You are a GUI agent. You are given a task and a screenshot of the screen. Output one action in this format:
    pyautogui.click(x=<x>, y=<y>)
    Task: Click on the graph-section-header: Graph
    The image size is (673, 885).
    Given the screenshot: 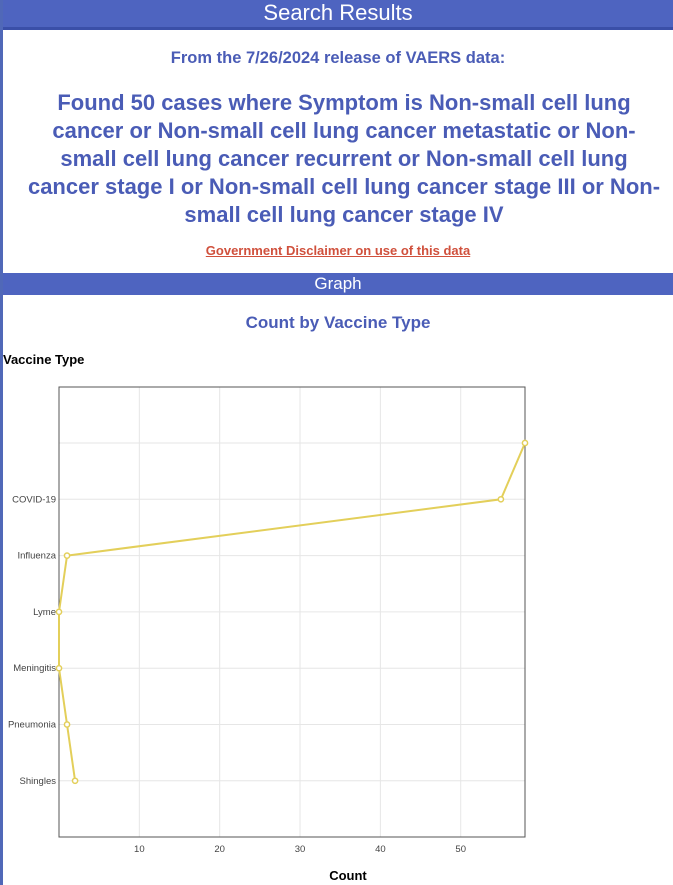 What is the action you would take?
    pyautogui.click(x=338, y=284)
    